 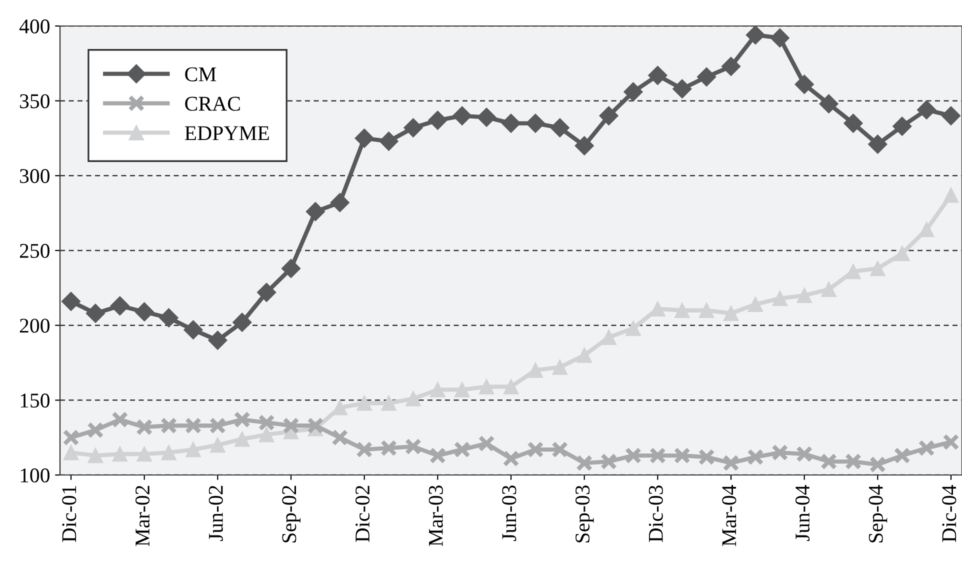 What do you see at coordinates (949, 513) in the screenshot?
I see `x-tick-label: Dic-04` at bounding box center [949, 513].